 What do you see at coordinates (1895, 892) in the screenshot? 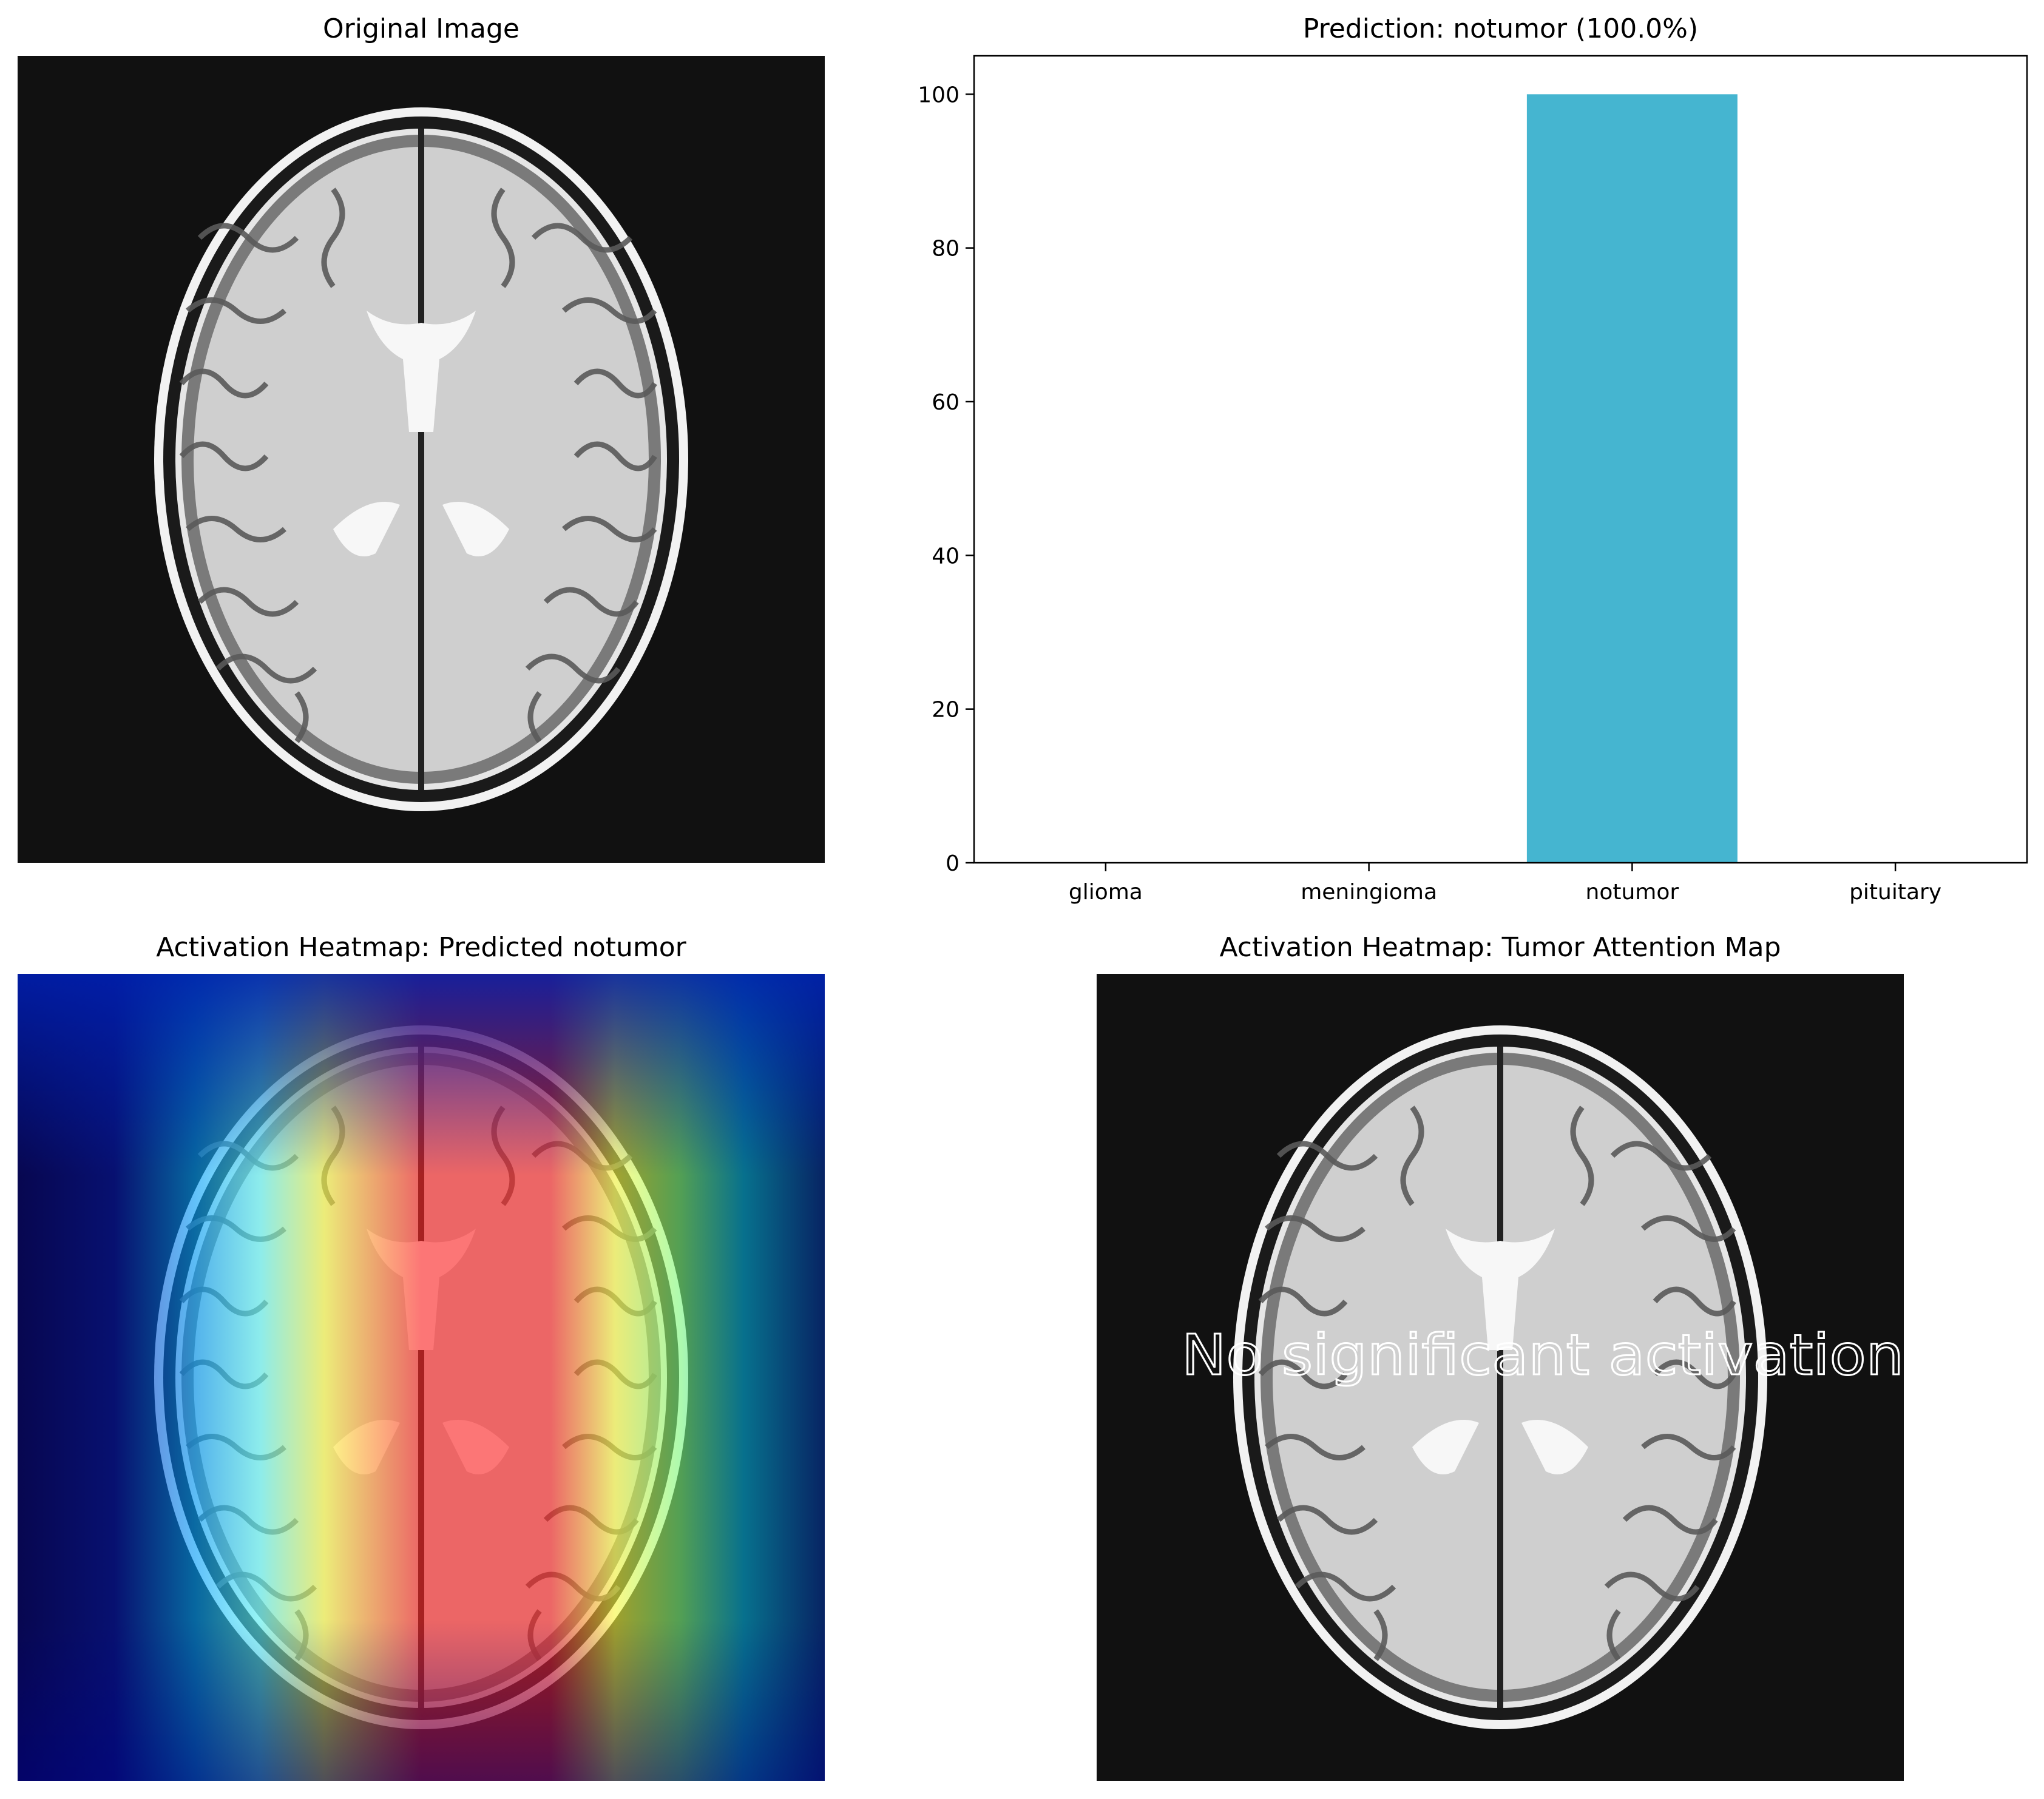
I see `x-tick-label-pituitary: pituitary` at bounding box center [1895, 892].